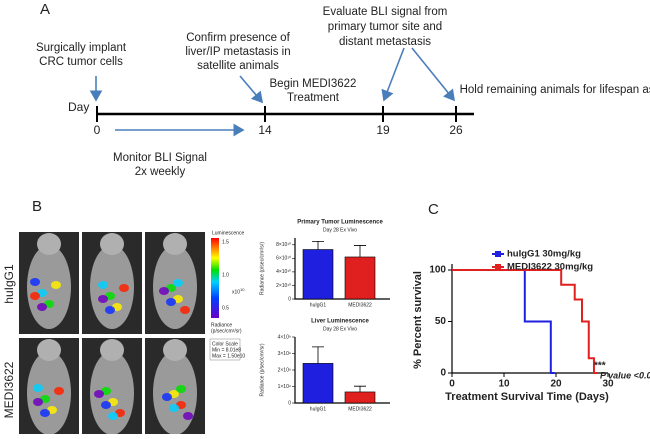 The image size is (650, 439). I want to click on timeline-tick-label: 0, so click(97, 130).